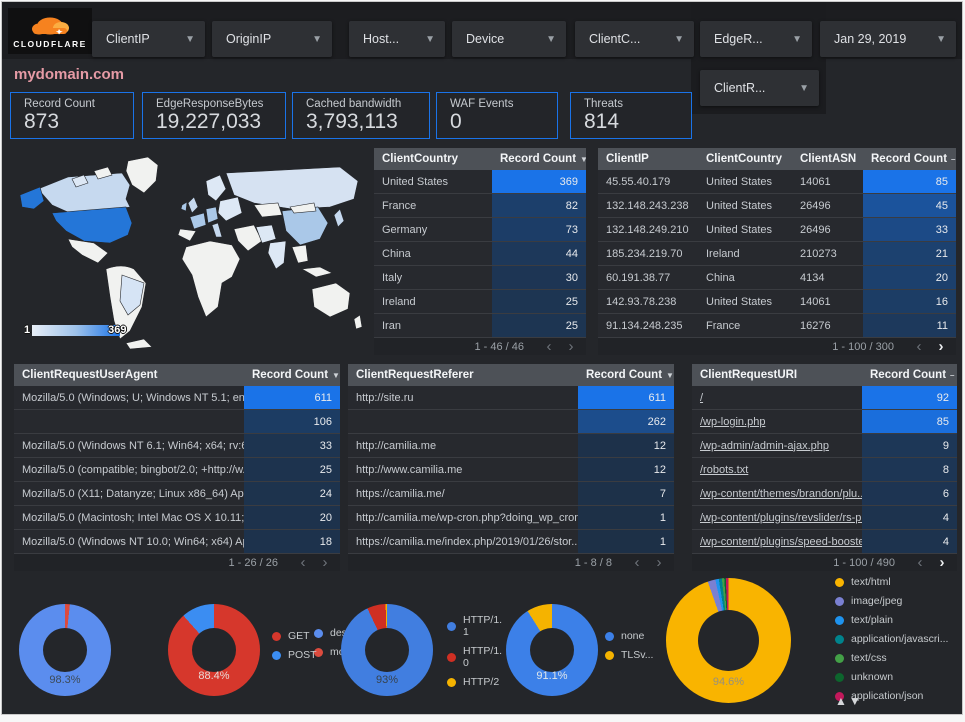  Describe the element at coordinates (759, 88) in the screenshot. I see `filter-clientrequest: ClientR... ▼` at that location.